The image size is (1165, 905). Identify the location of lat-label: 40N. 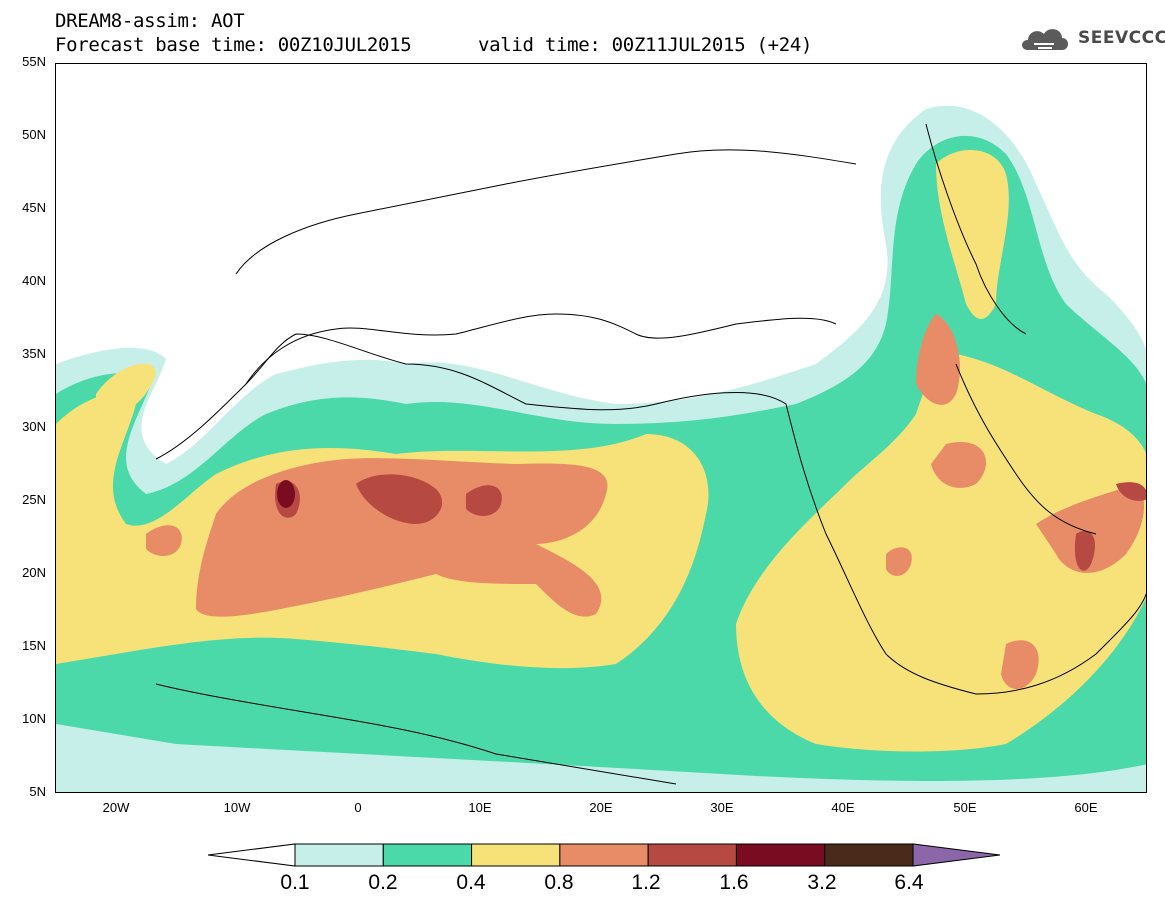
(34, 280).